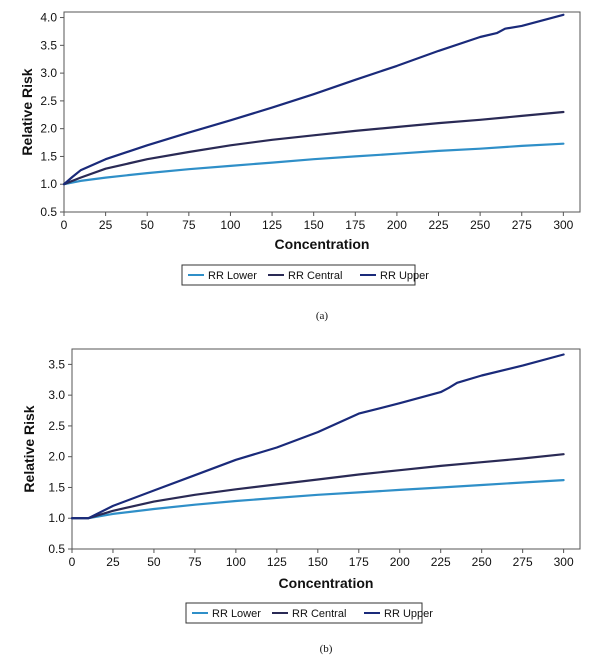 This screenshot has width=611, height=664. What do you see at coordinates (322, 316) in the screenshot?
I see `figure-caption: (a)` at bounding box center [322, 316].